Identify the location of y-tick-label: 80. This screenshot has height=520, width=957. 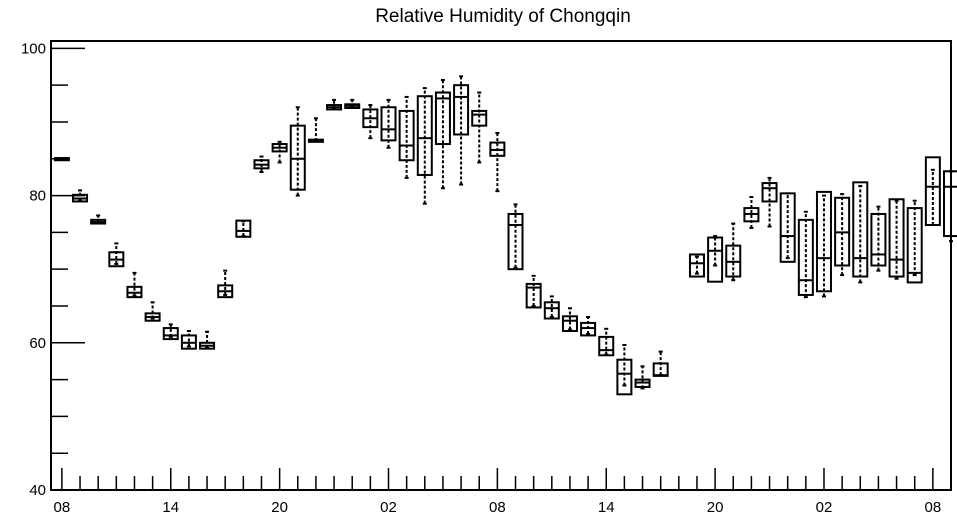
(37, 196).